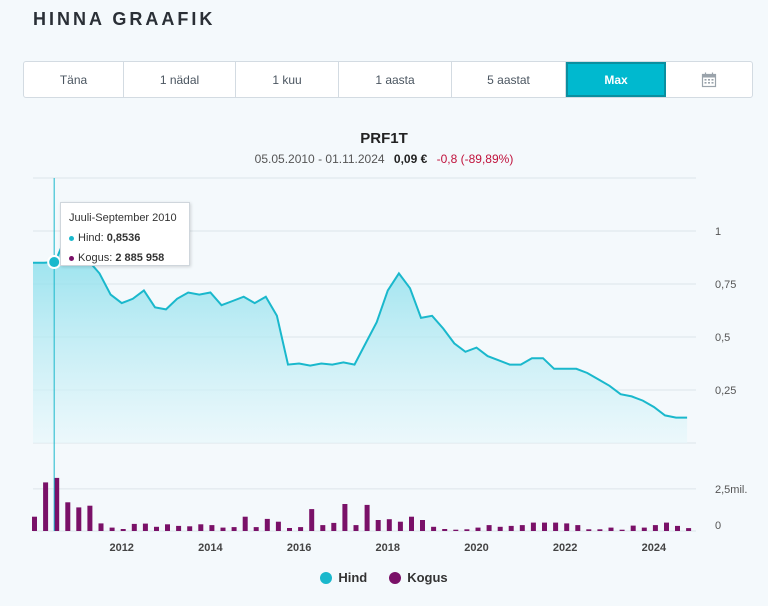 The height and width of the screenshot is (606, 768). I want to click on y-price-tick-label: 0,25, so click(725, 391).